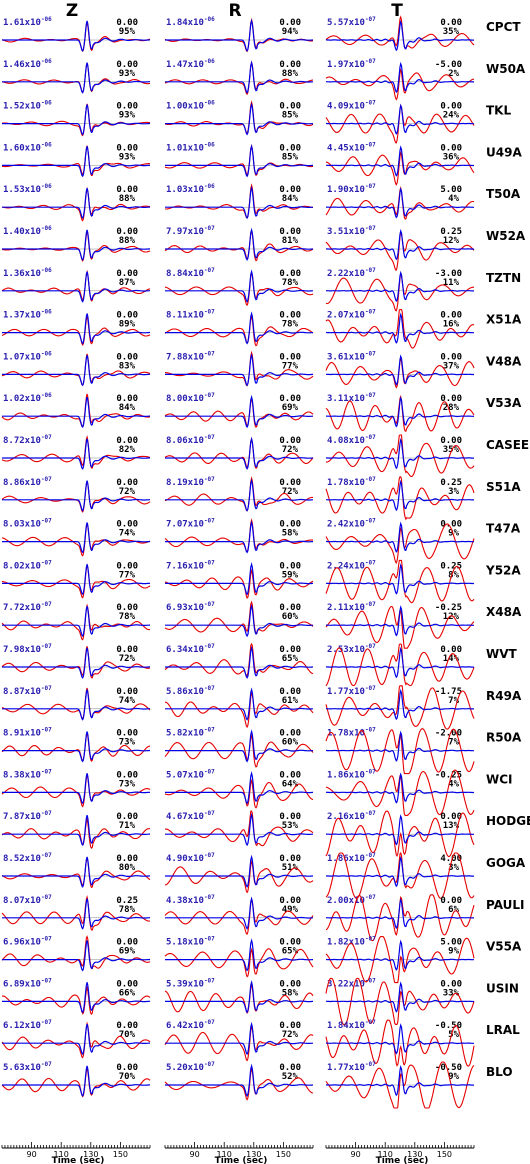 The width and height of the screenshot is (530, 1164). I want to click on station-label: CPCT, so click(503, 27).